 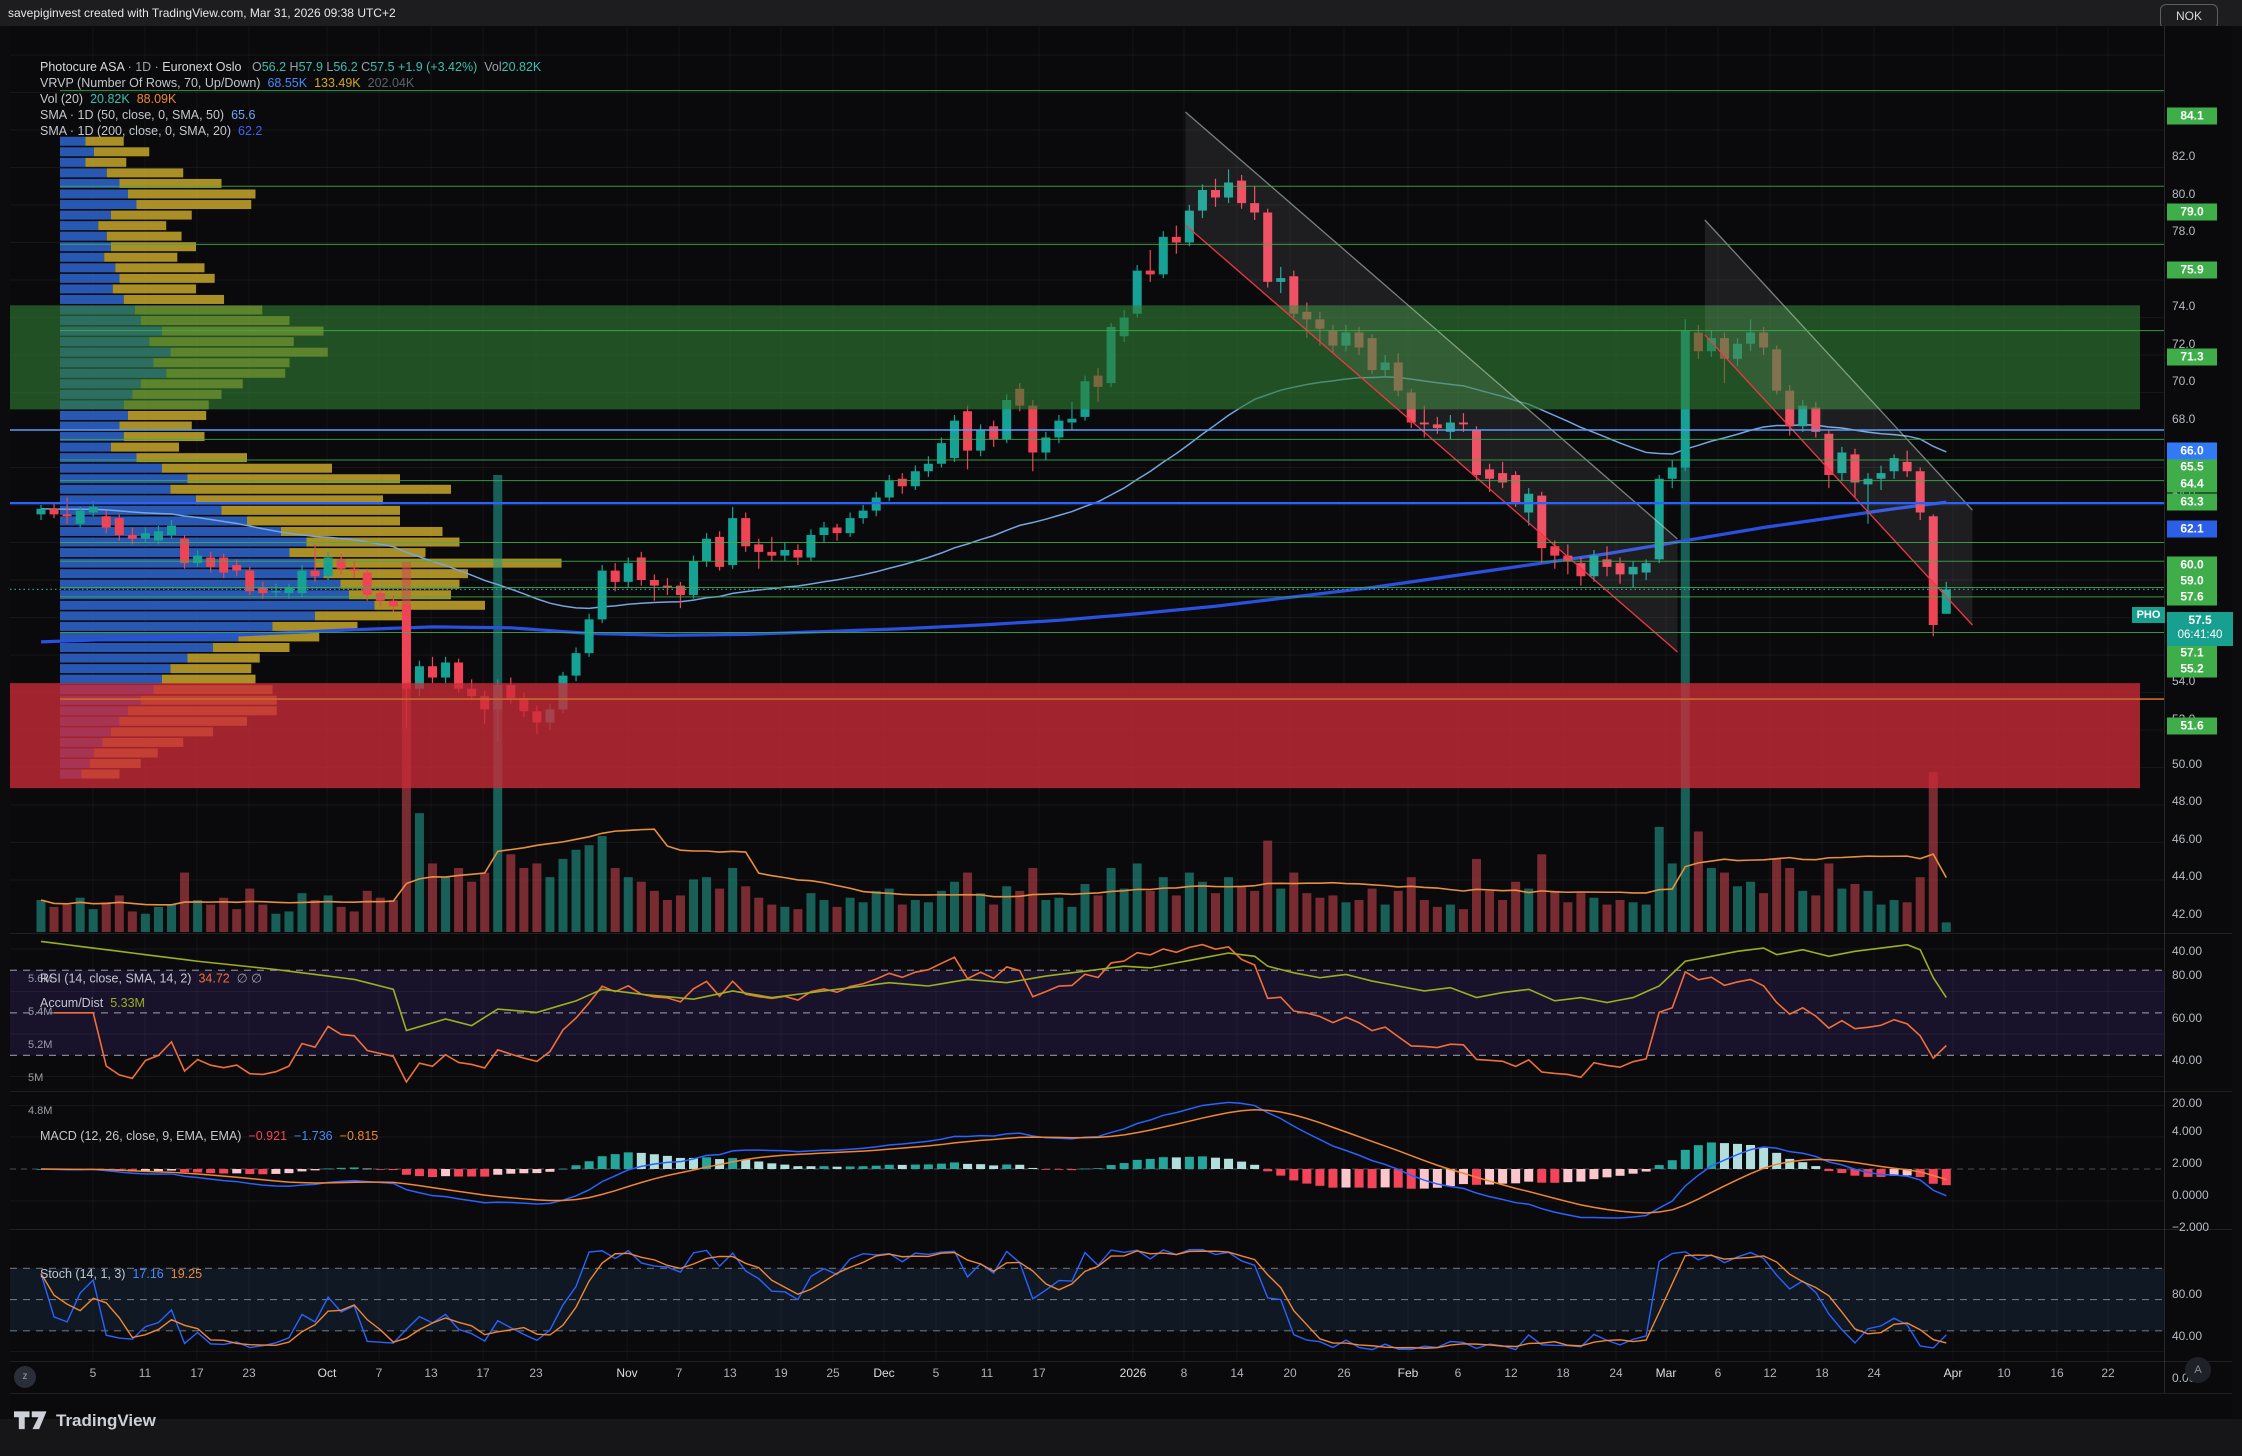 I want to click on price-axis-label: 40.00, so click(x=2187, y=951).